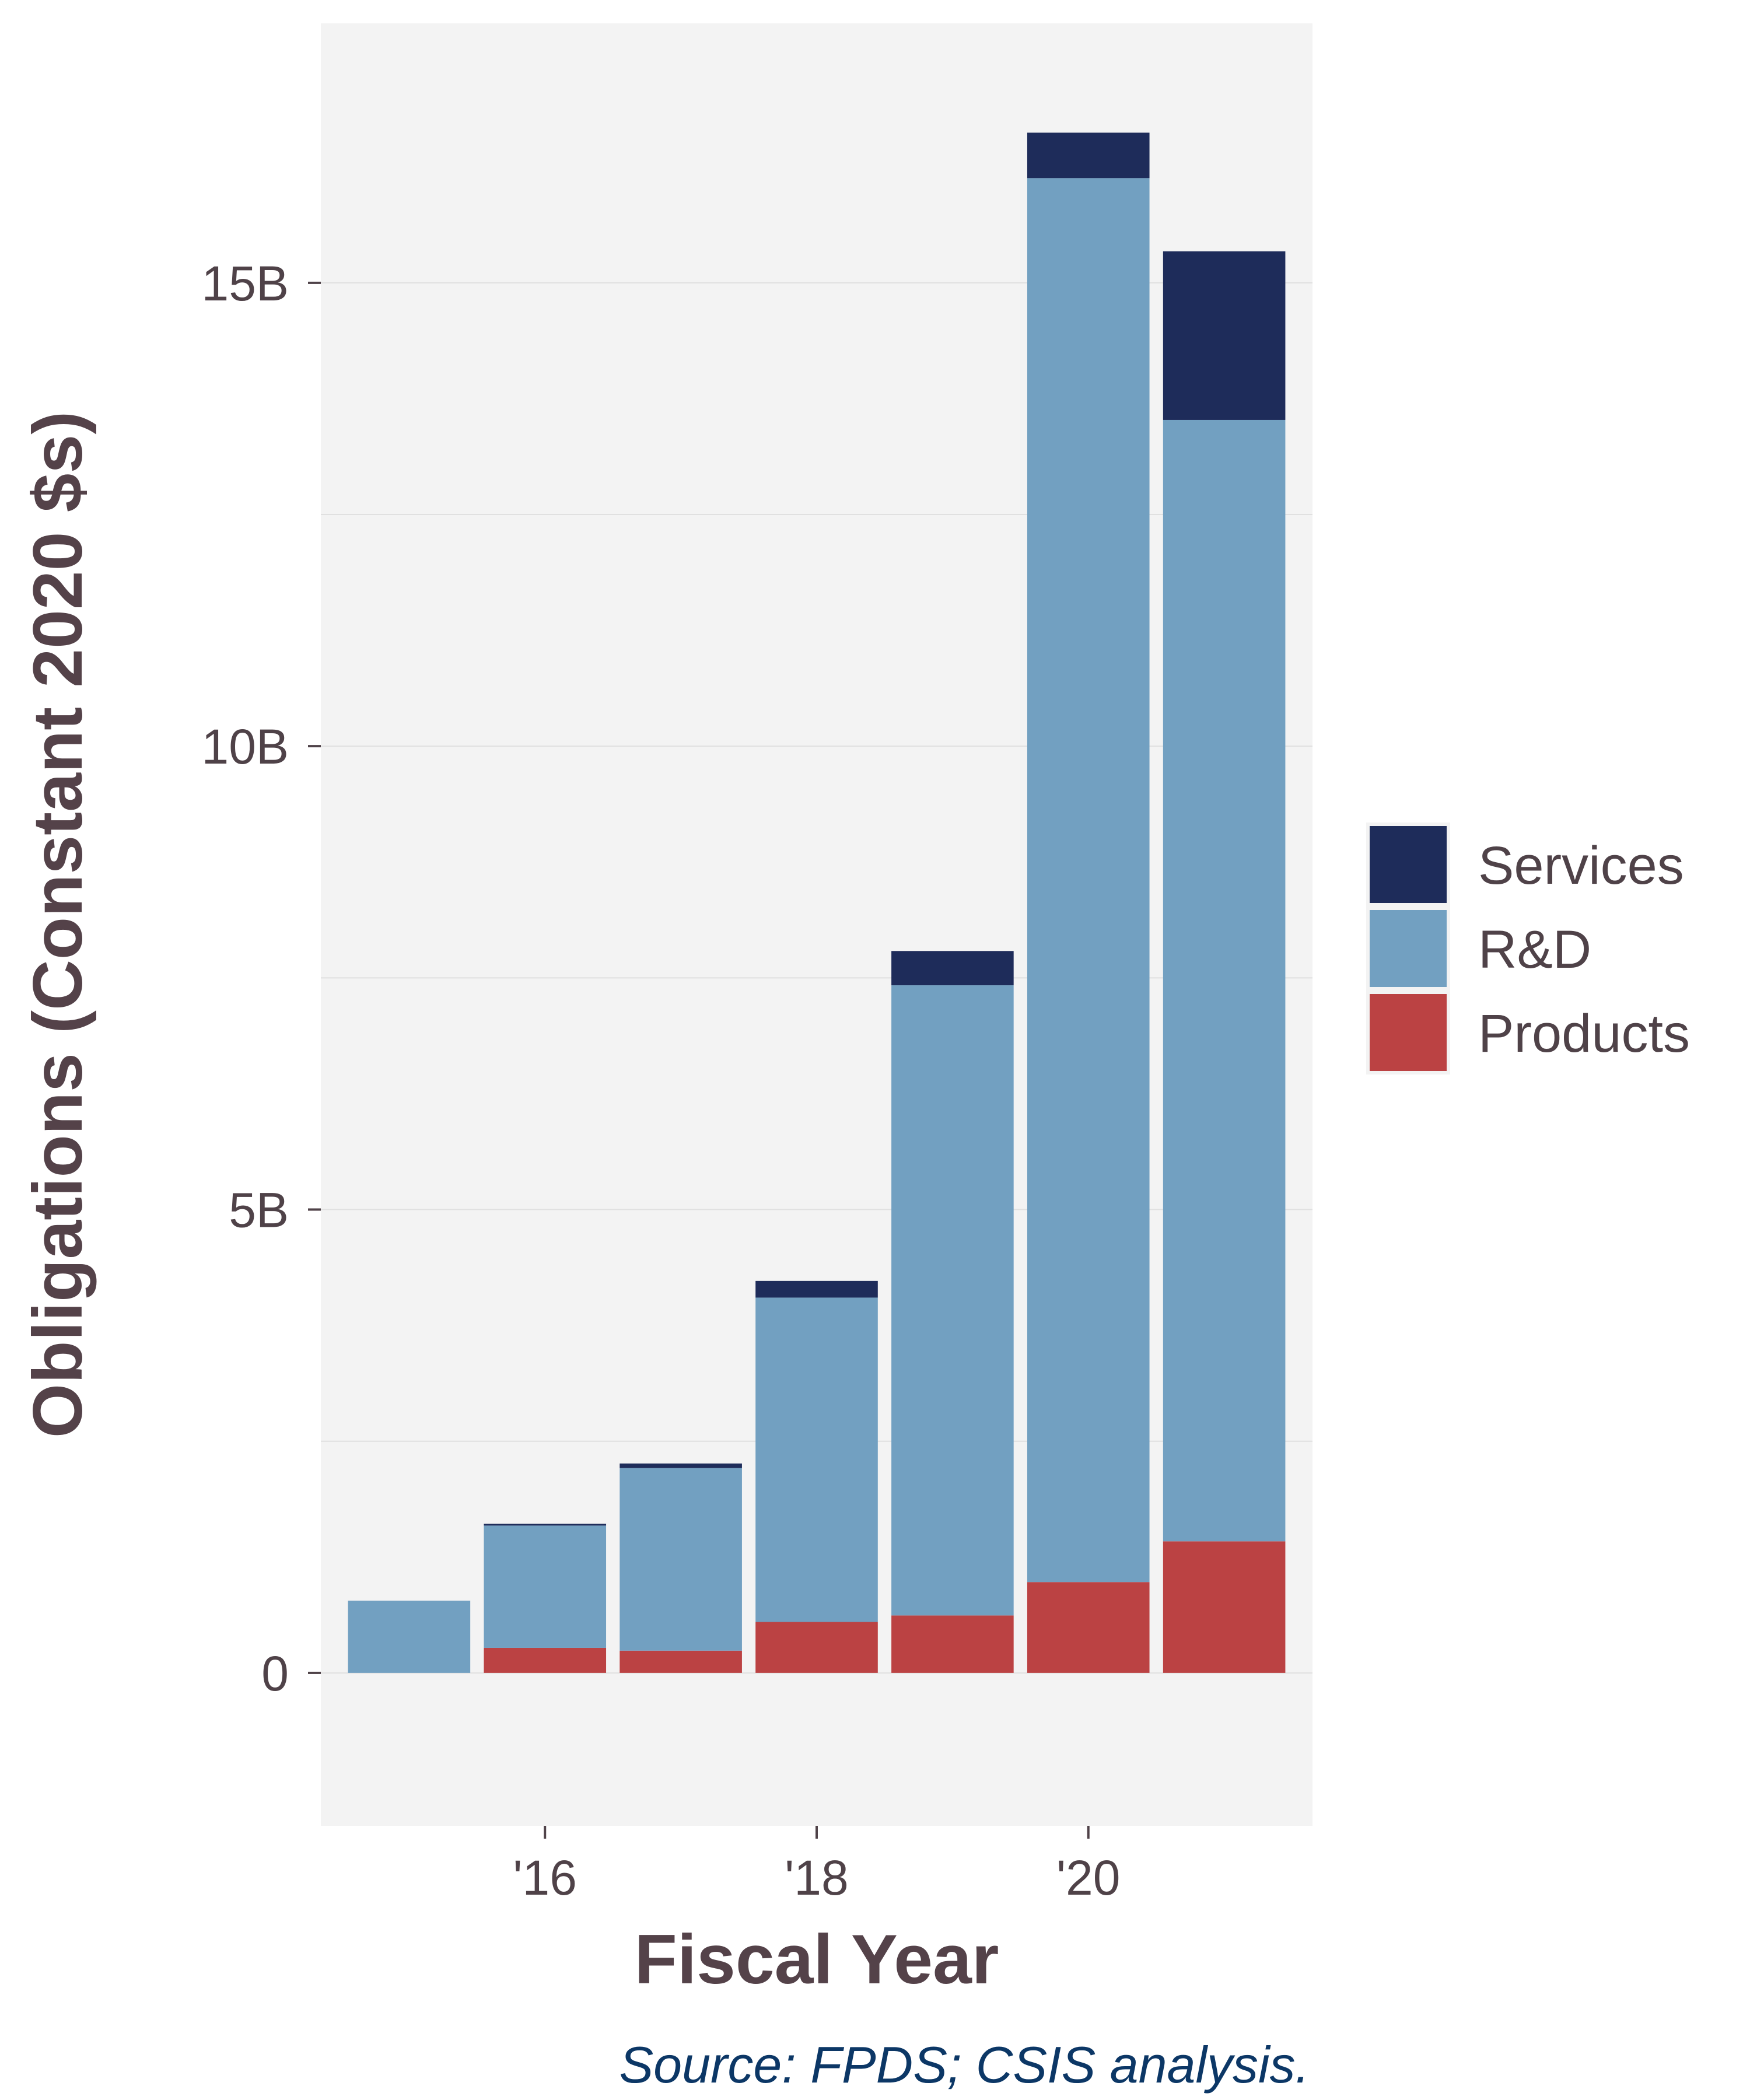 This screenshot has height=2100, width=1750. I want to click on legend-swatch-products, so click(1408, 1032).